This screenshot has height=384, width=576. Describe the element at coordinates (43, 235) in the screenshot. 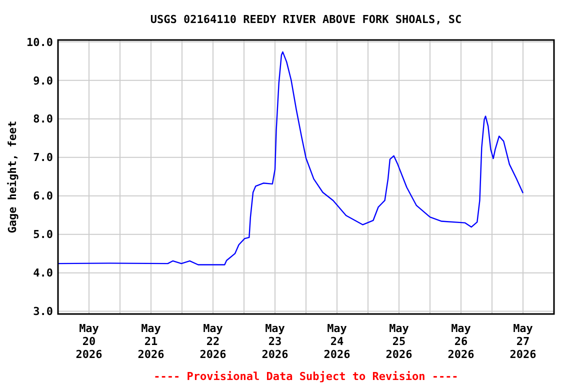

I see `y-tick-label: 5.0` at that location.